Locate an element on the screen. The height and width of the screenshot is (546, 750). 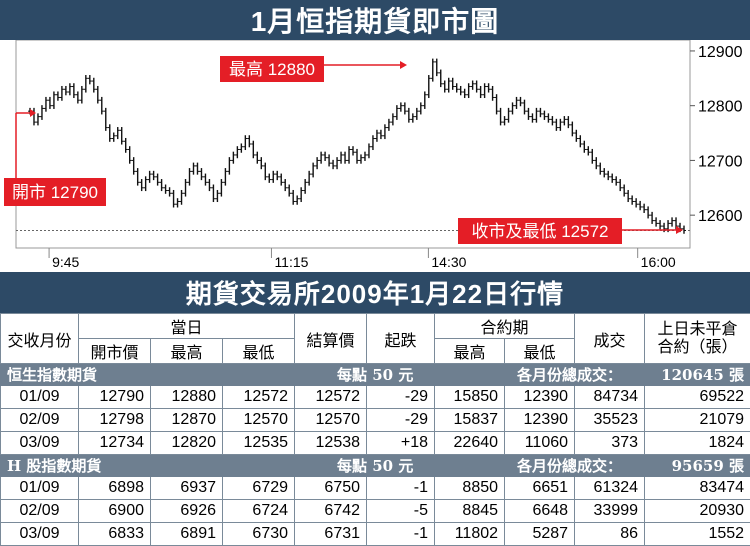
table-cell: 8845 is located at coordinates (470, 511).